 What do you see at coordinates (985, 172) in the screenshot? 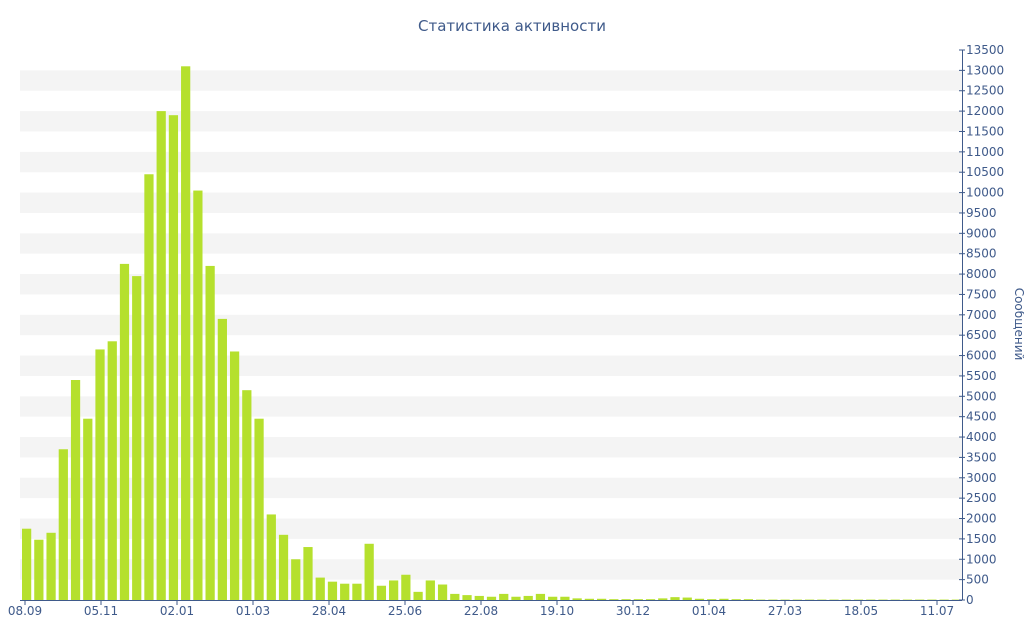
I see `y-tick-label: 10500` at bounding box center [985, 172].